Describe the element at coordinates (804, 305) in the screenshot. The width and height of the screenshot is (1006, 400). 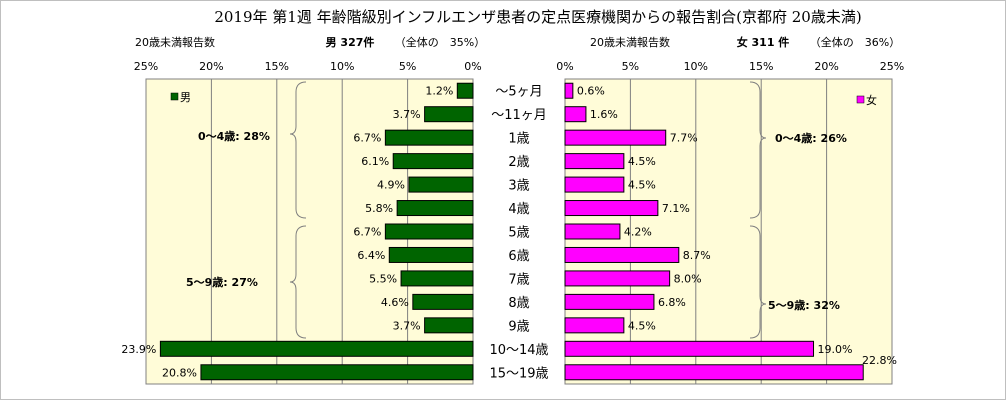
I see `female-group-label-5-9: 5～9歳: 32%` at that location.